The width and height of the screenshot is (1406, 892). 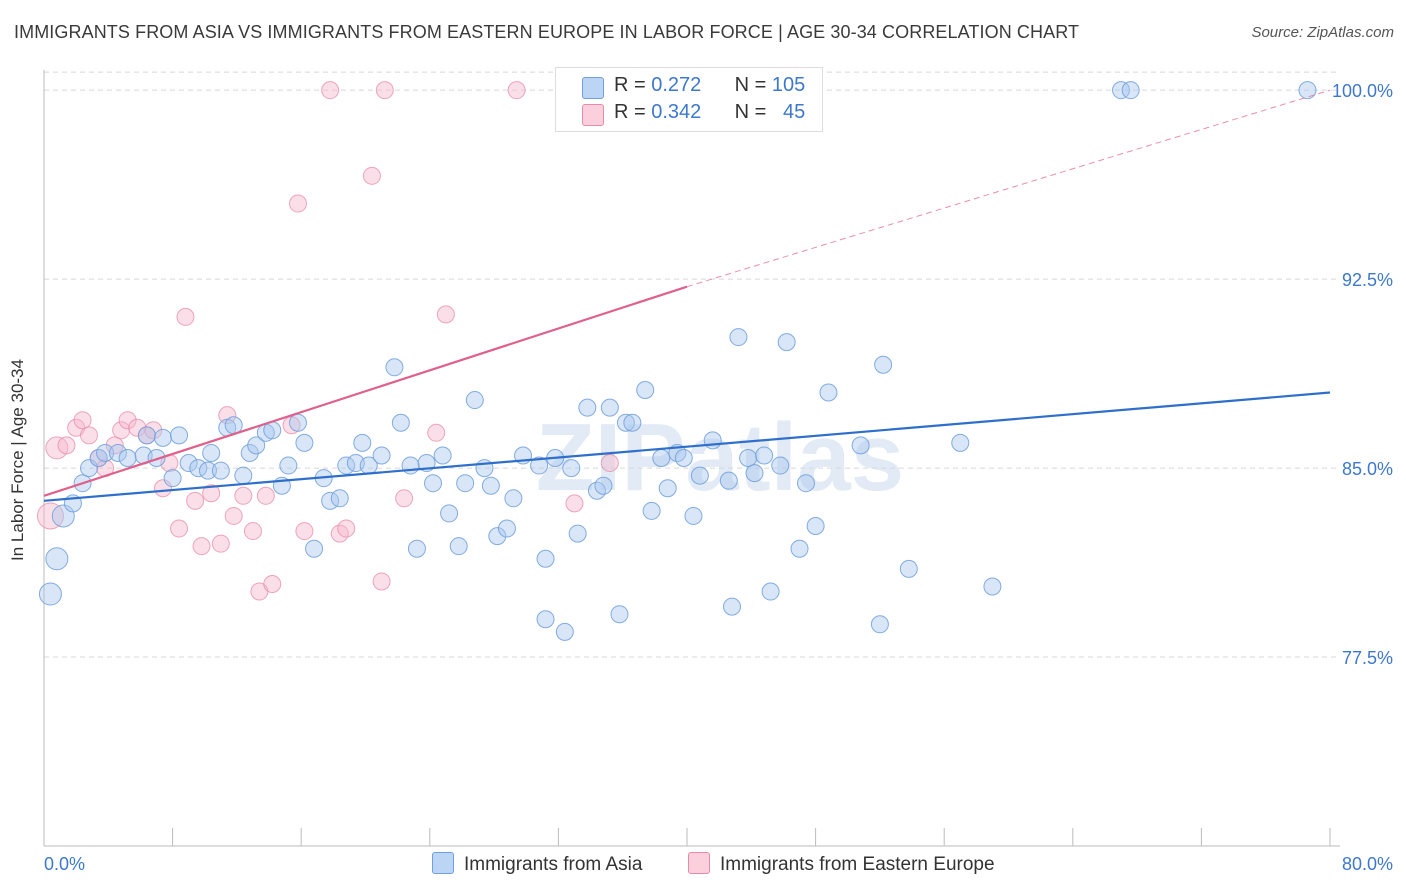 What do you see at coordinates (630, 112) in the screenshot?
I see `europe-r-label: R =` at bounding box center [630, 112].